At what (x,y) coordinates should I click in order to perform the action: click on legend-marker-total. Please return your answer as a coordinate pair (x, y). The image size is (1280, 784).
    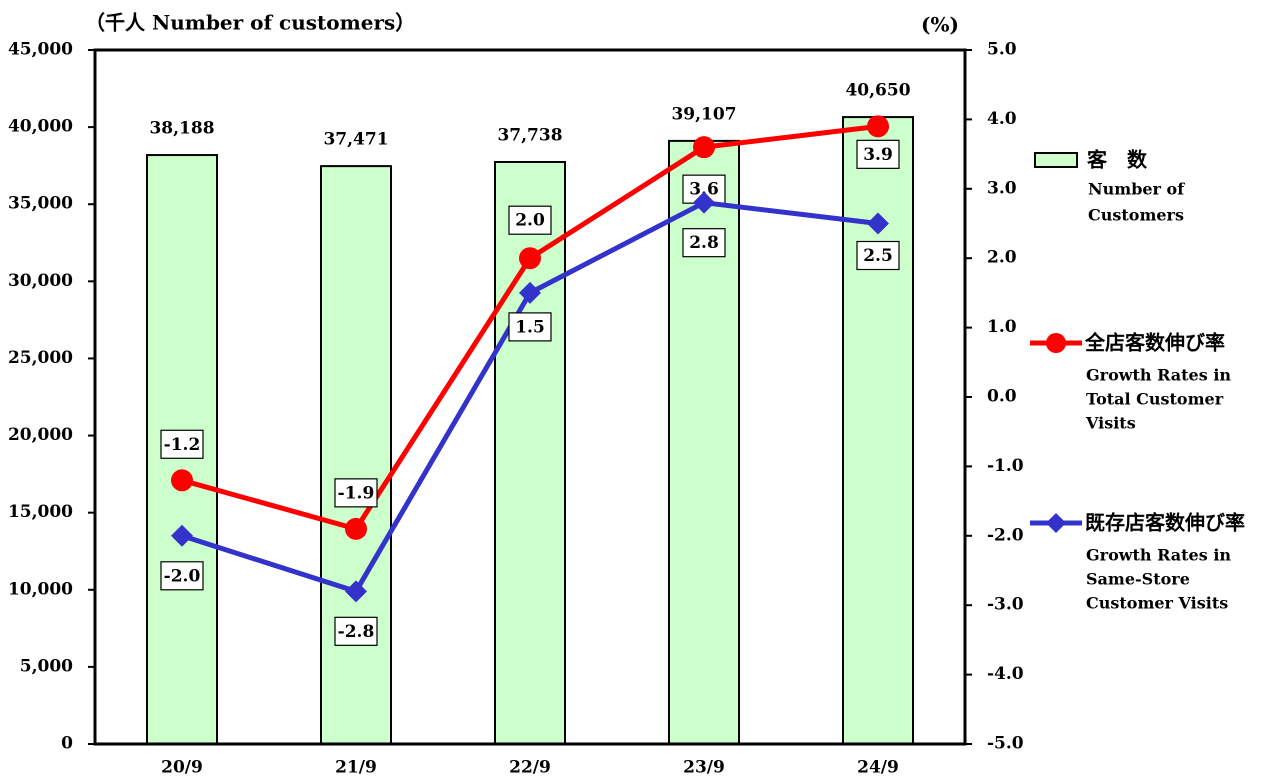
    Looking at the image, I should click on (1056, 343).